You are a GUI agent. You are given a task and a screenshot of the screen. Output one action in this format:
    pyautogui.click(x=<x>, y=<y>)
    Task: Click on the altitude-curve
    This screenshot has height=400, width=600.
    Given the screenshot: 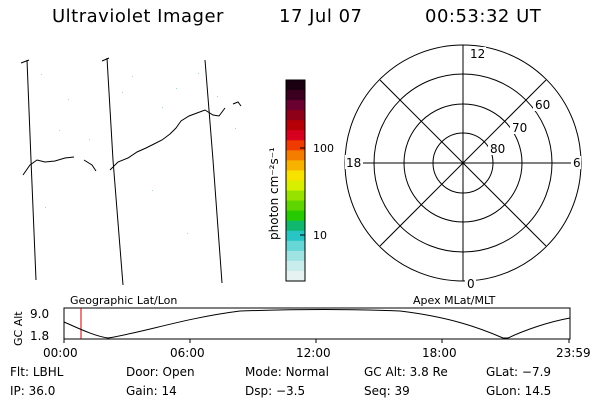 What is the action you would take?
    pyautogui.click(x=317, y=324)
    